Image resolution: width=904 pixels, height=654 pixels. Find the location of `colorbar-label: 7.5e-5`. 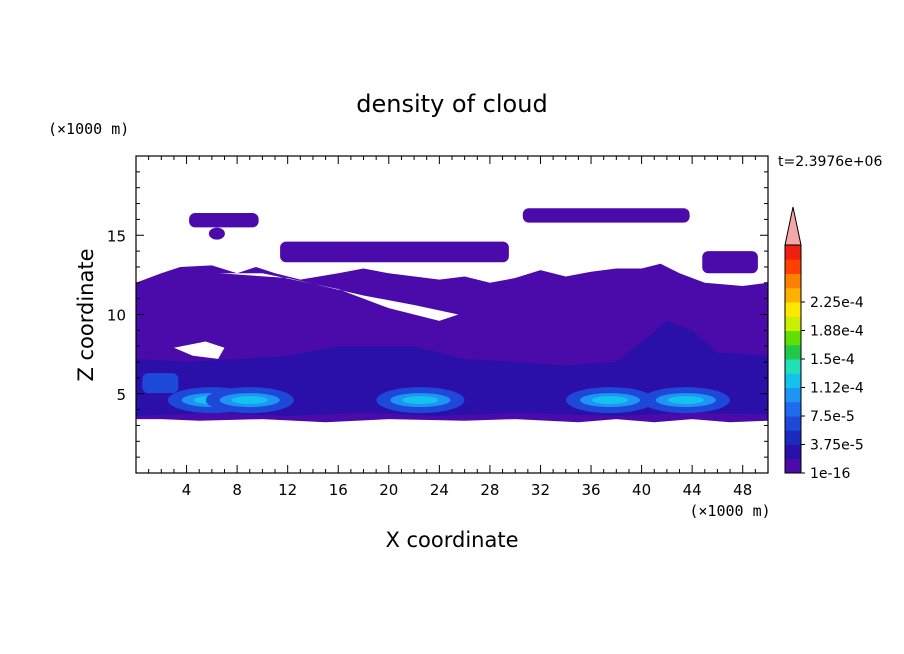

colorbar-label: 7.5e-5 is located at coordinates (832, 417).